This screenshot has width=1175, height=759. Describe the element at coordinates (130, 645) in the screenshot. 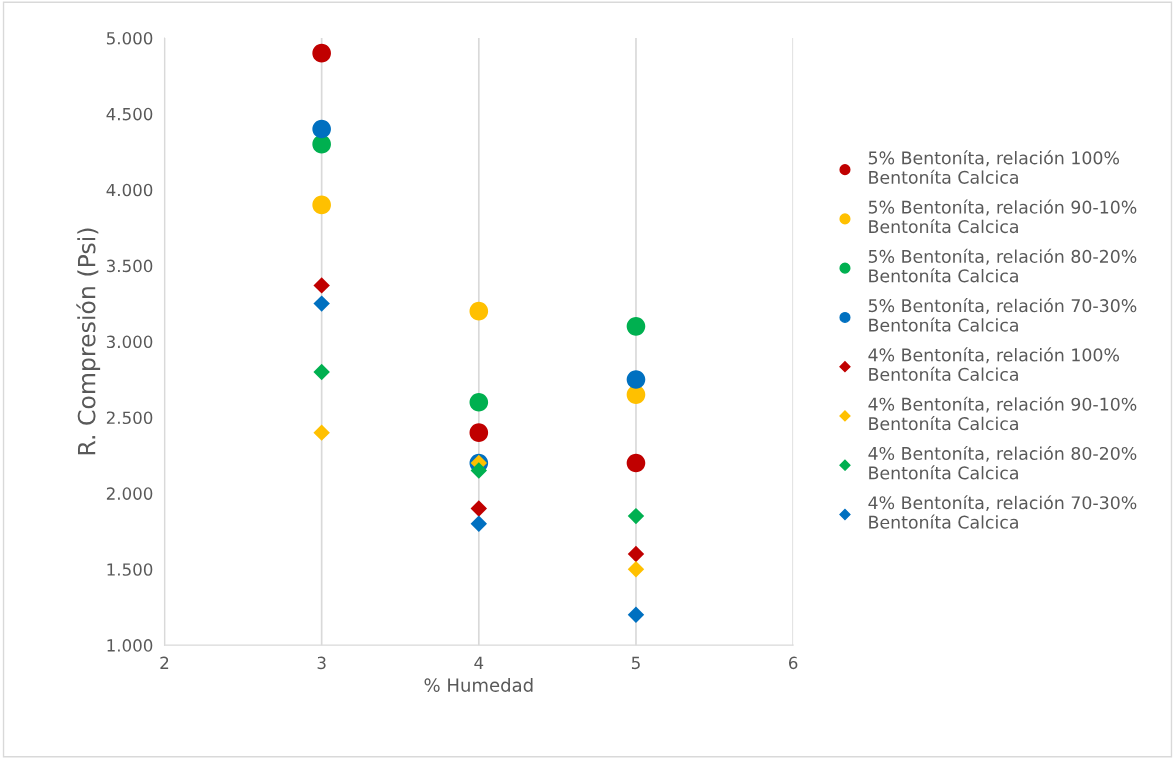

I see `y-tick-label: 1.000` at that location.